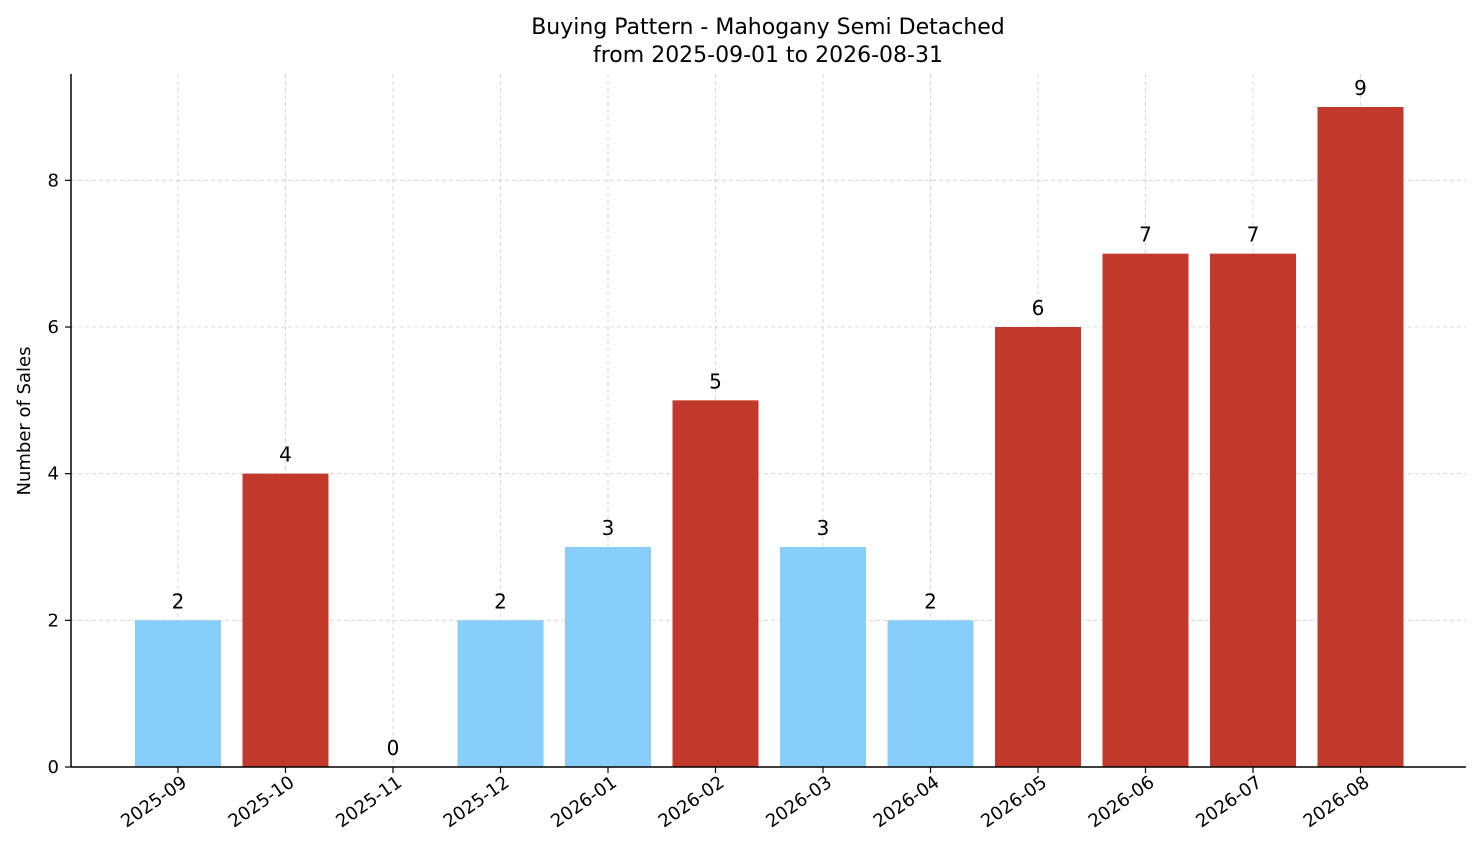  Describe the element at coordinates (53, 327) in the screenshot. I see `y-tick-label-6: 6` at that location.